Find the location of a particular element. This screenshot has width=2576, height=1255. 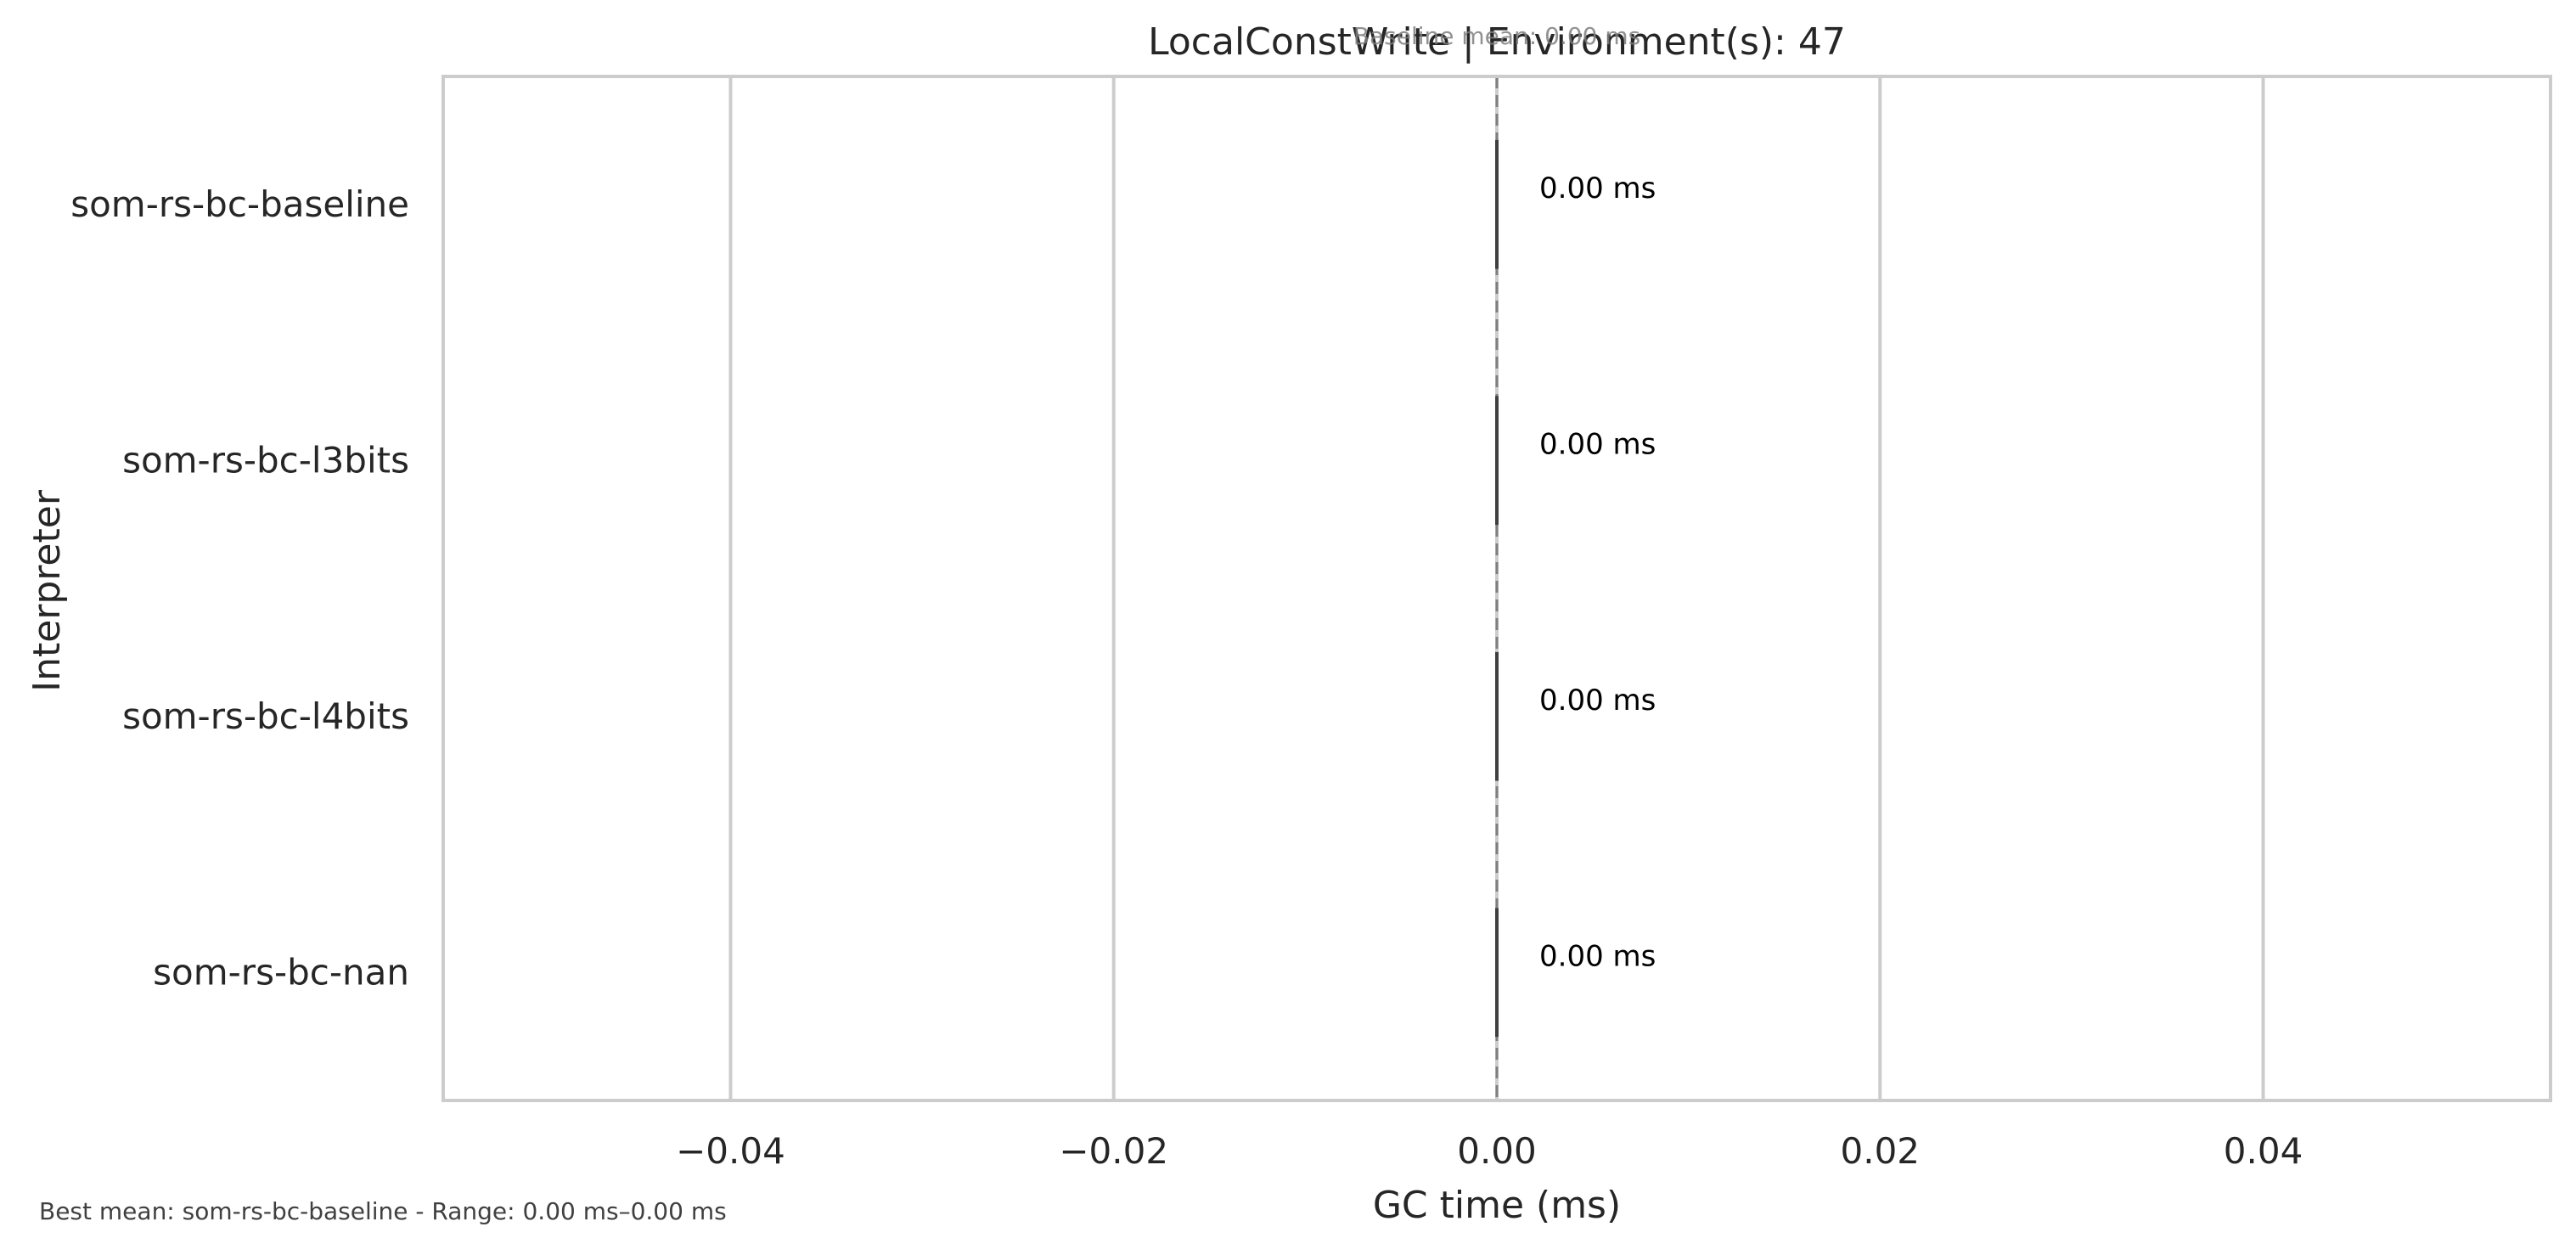

x-tick-labels: −0.04 −0.02 0.00 0.02 0.04 is located at coordinates (1489, 1151).